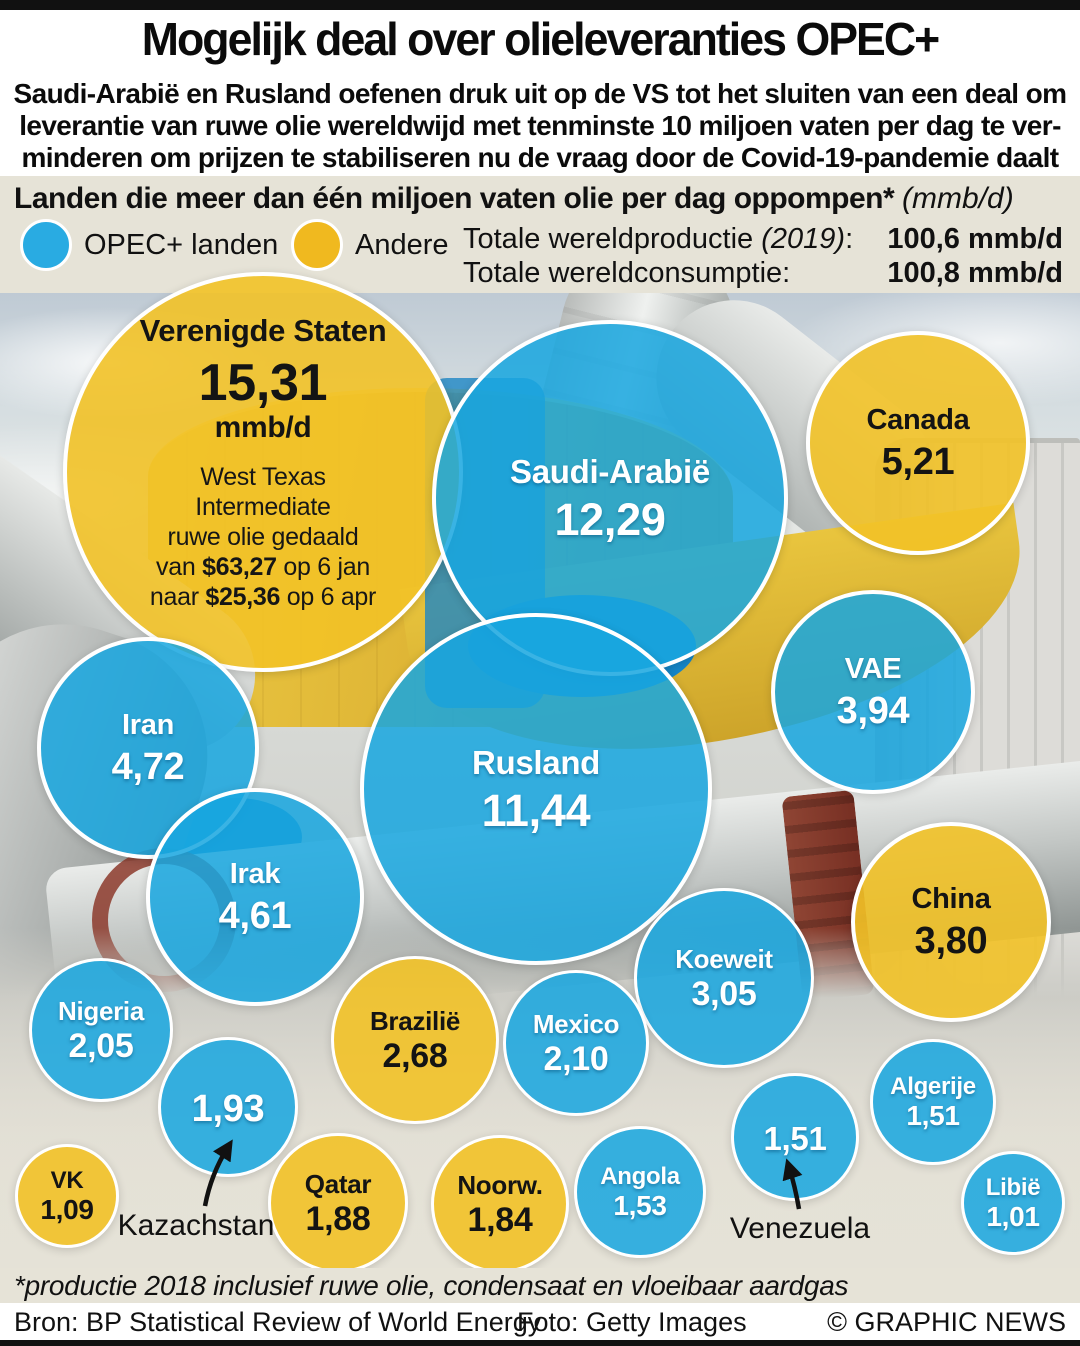  Describe the element at coordinates (658, 239) in the screenshot. I see `totals-label: Totale wereldproductie (2019):` at that location.